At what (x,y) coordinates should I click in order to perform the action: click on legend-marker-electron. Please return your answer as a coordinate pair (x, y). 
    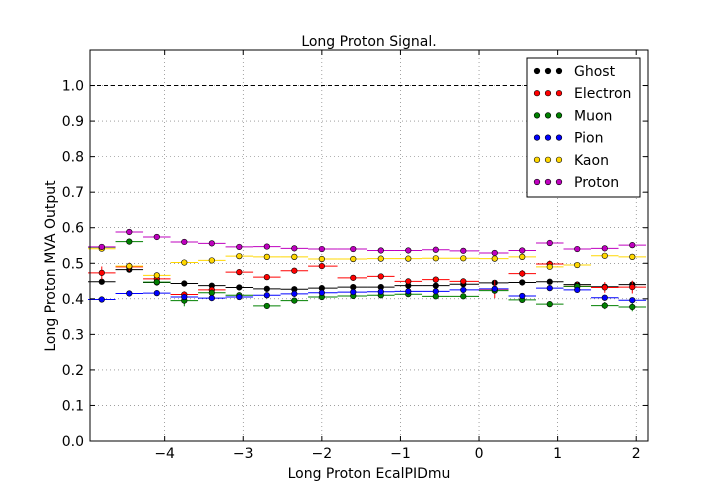
    Looking at the image, I should click on (559, 93).